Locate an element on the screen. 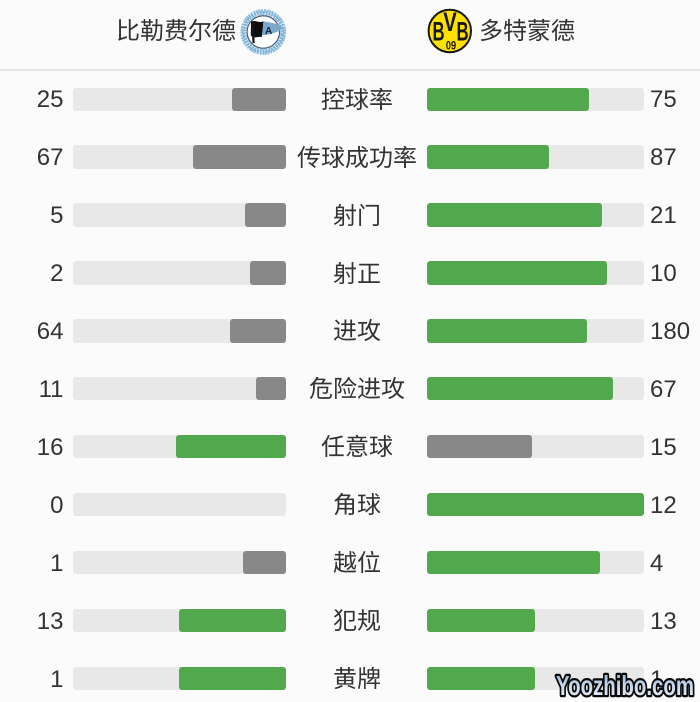  svg-text: A is located at coordinates (268, 31).